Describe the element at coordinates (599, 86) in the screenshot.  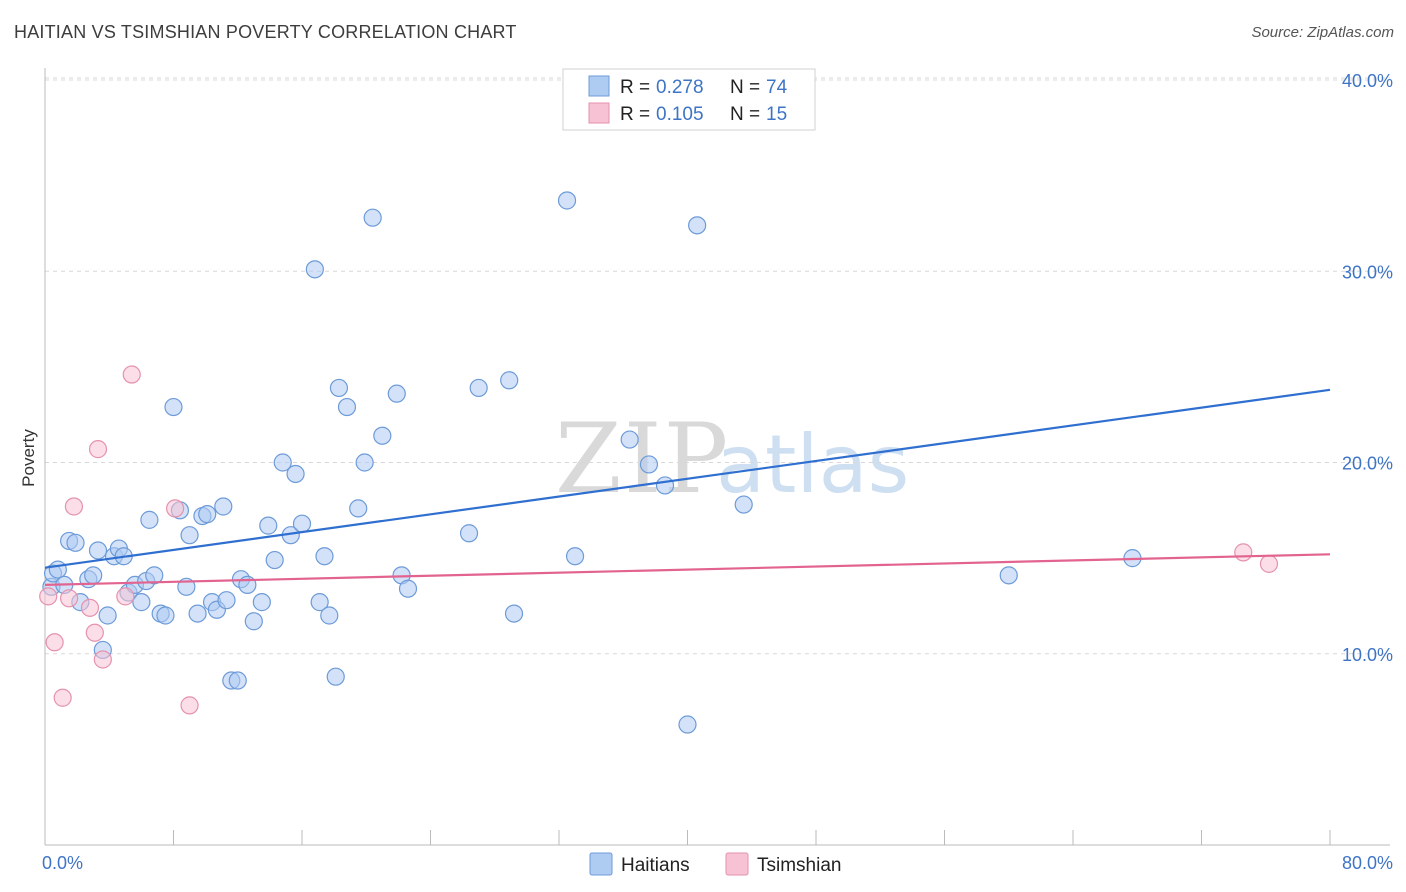
I see `legend-swatch-haitians` at that location.